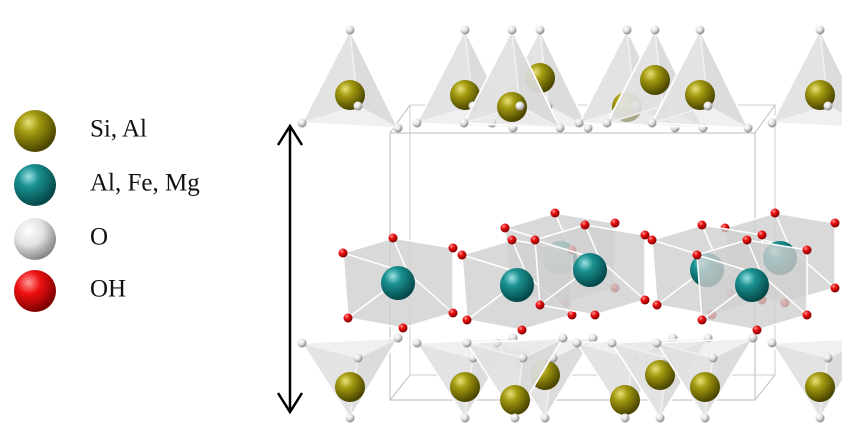 The height and width of the screenshot is (432, 842). I want to click on legend-label: OH, so click(108, 289).